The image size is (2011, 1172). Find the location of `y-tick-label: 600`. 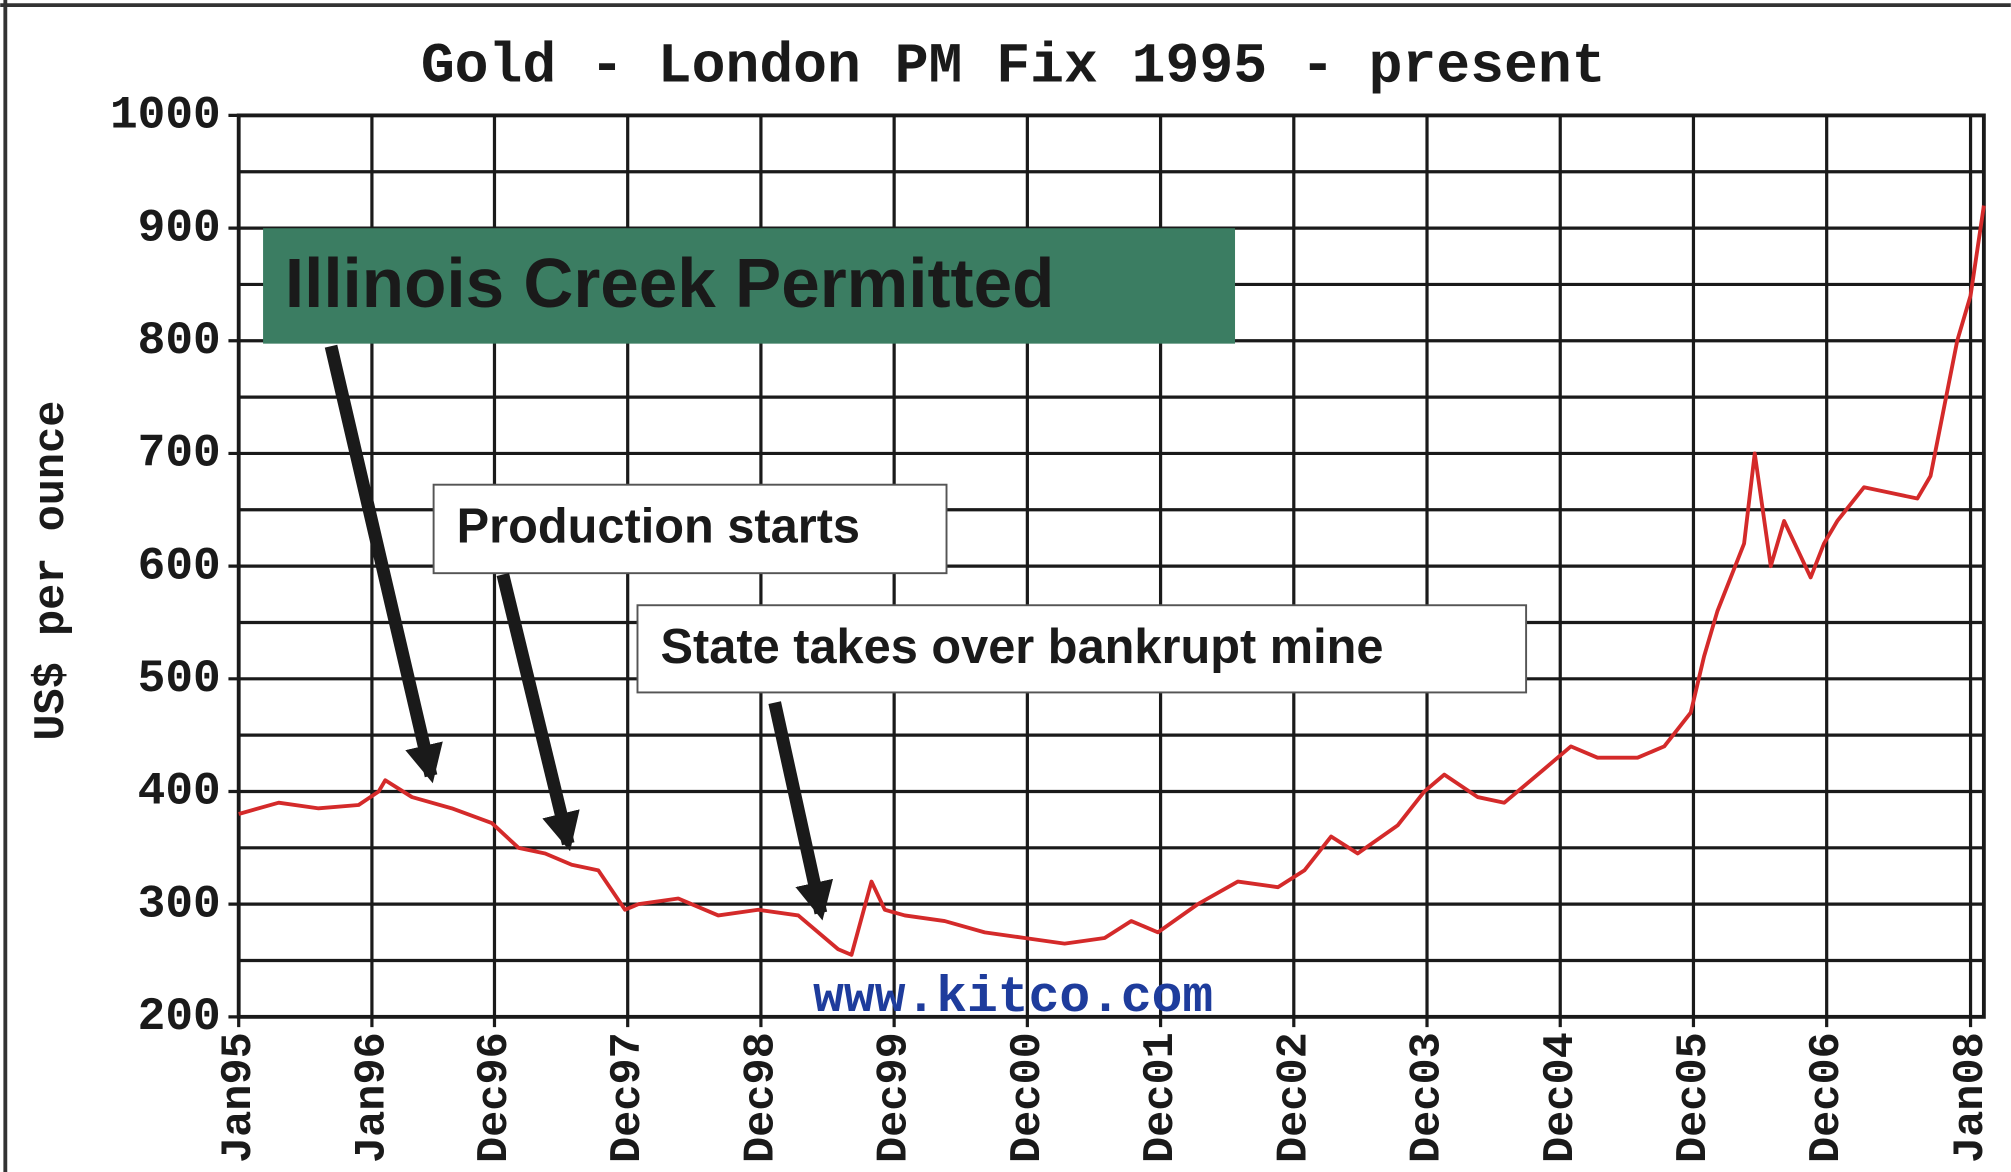

y-tick-label: 600 is located at coordinates (179, 566).